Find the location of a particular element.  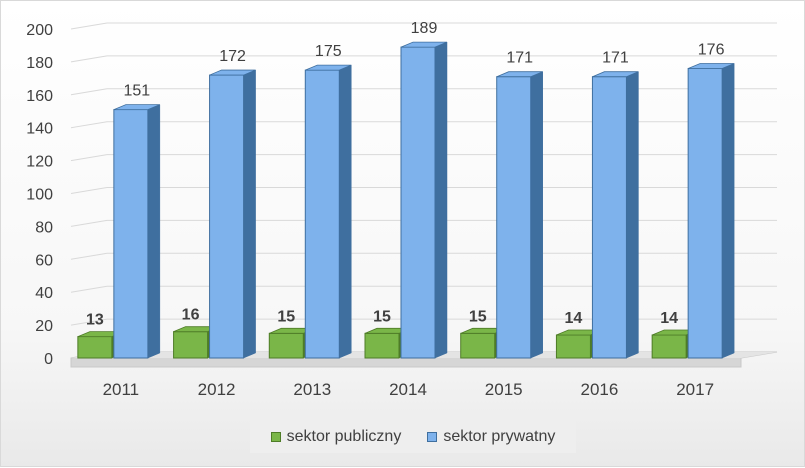

x-category-label: 2012 is located at coordinates (217, 389).